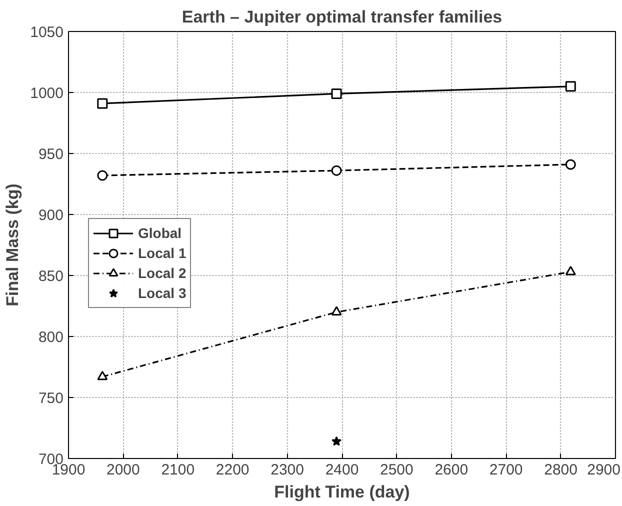 Image resolution: width=622 pixels, height=506 pixels. I want to click on chart-title: Earth – Jupiter optimal transfer families, so click(342, 17).